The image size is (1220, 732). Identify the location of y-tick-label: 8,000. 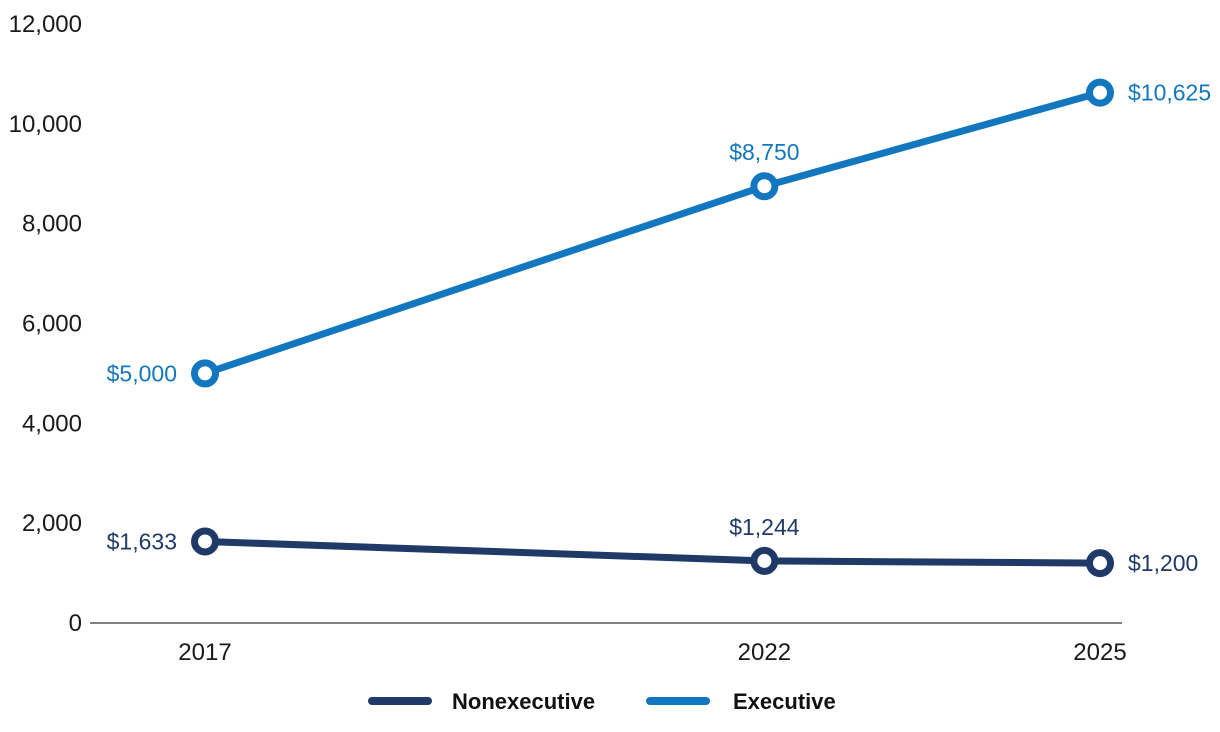
(52, 224).